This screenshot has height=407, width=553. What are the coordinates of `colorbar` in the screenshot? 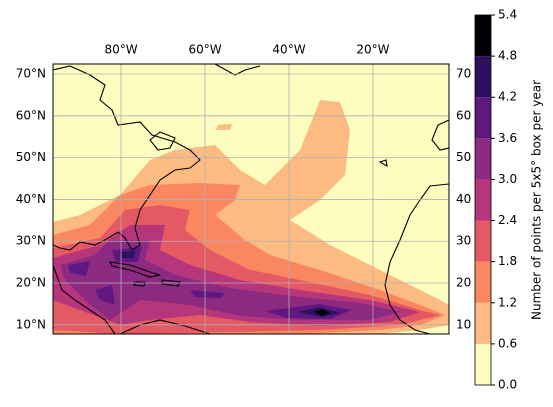 It's located at (483, 200).